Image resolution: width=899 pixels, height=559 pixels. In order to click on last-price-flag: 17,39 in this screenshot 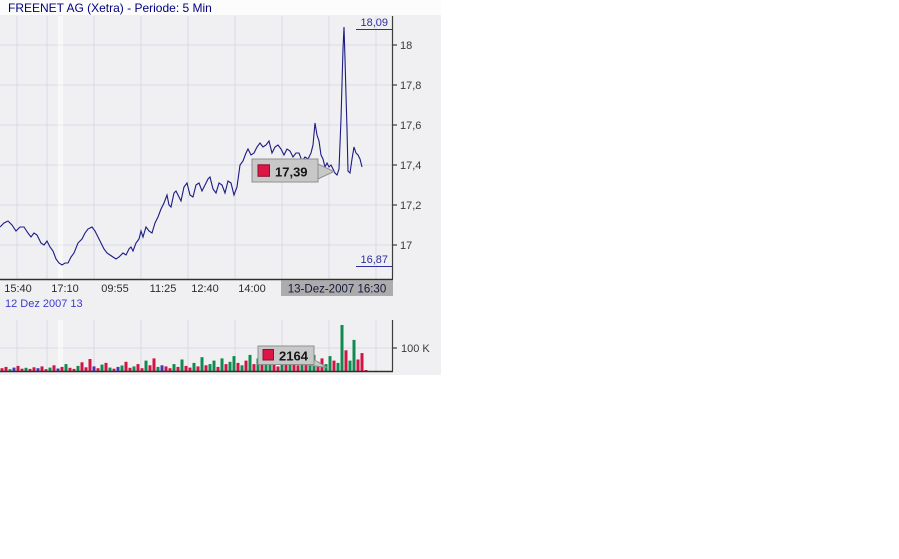, I will do `click(293, 170)`.